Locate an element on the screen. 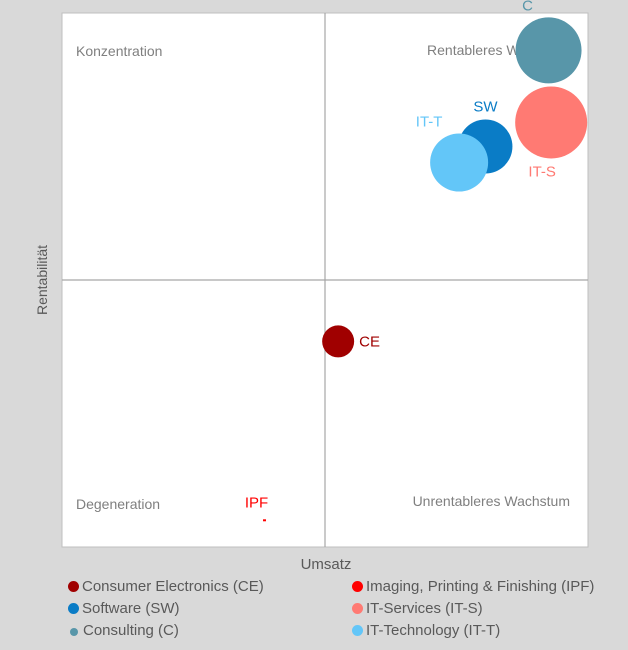  bubble-its is located at coordinates (551, 122).